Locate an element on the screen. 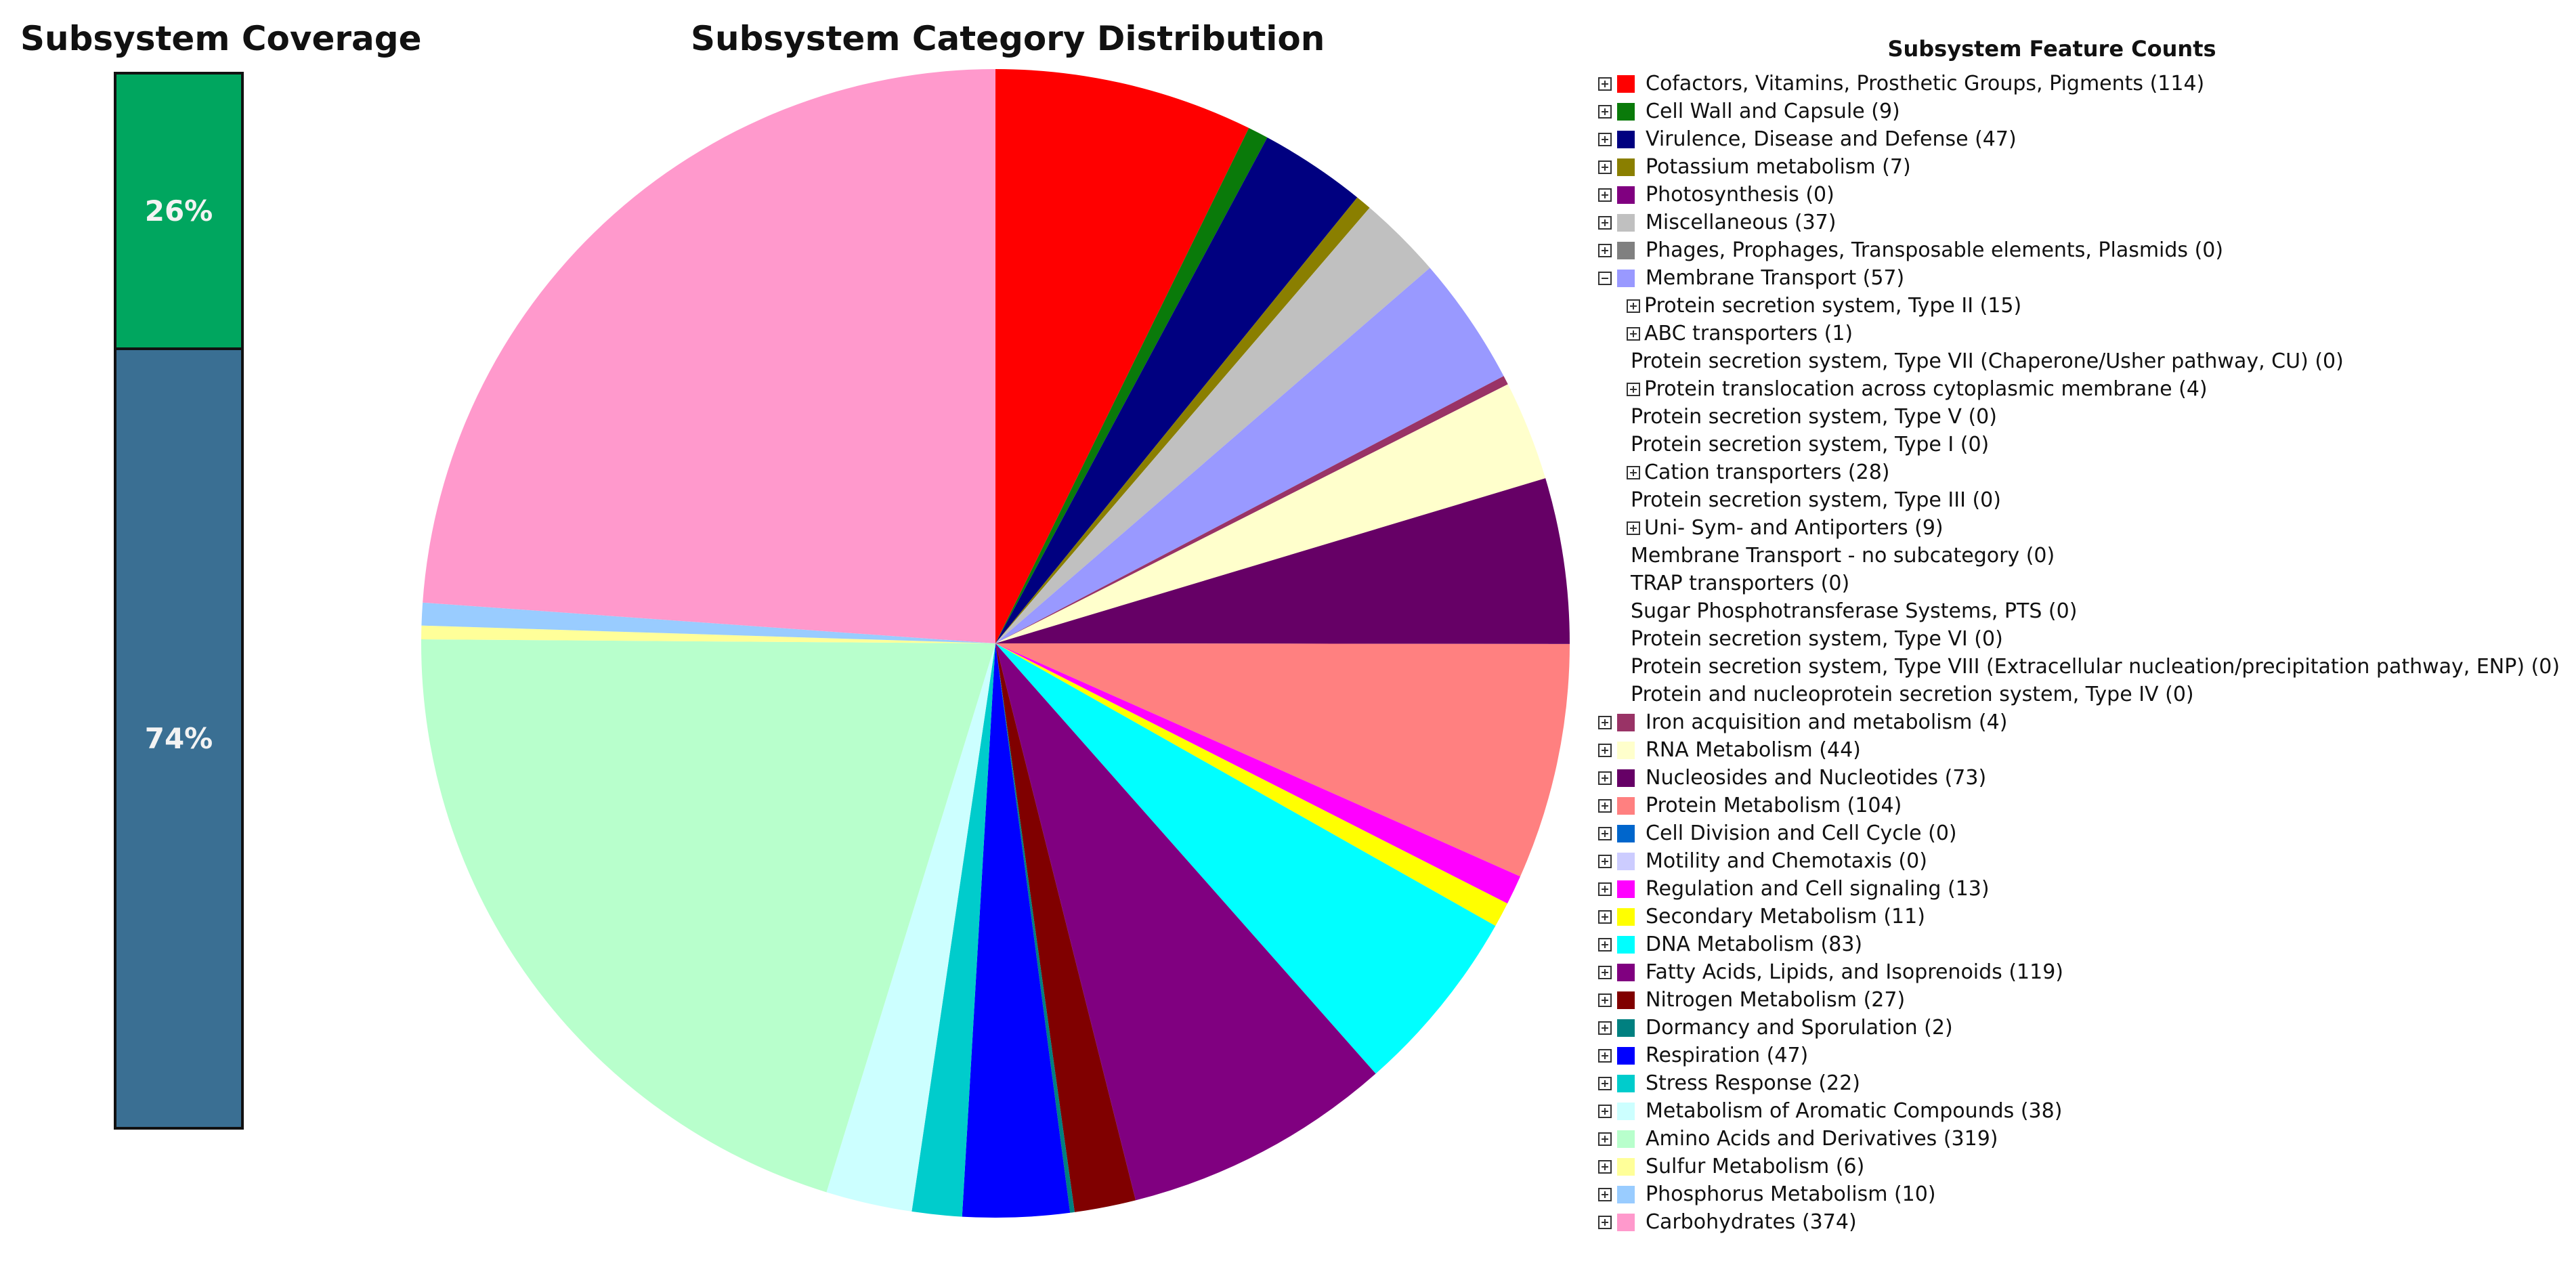  legend-subcategory-row: Uni- Sym- and Antiporters (9) is located at coordinates (2079, 528).